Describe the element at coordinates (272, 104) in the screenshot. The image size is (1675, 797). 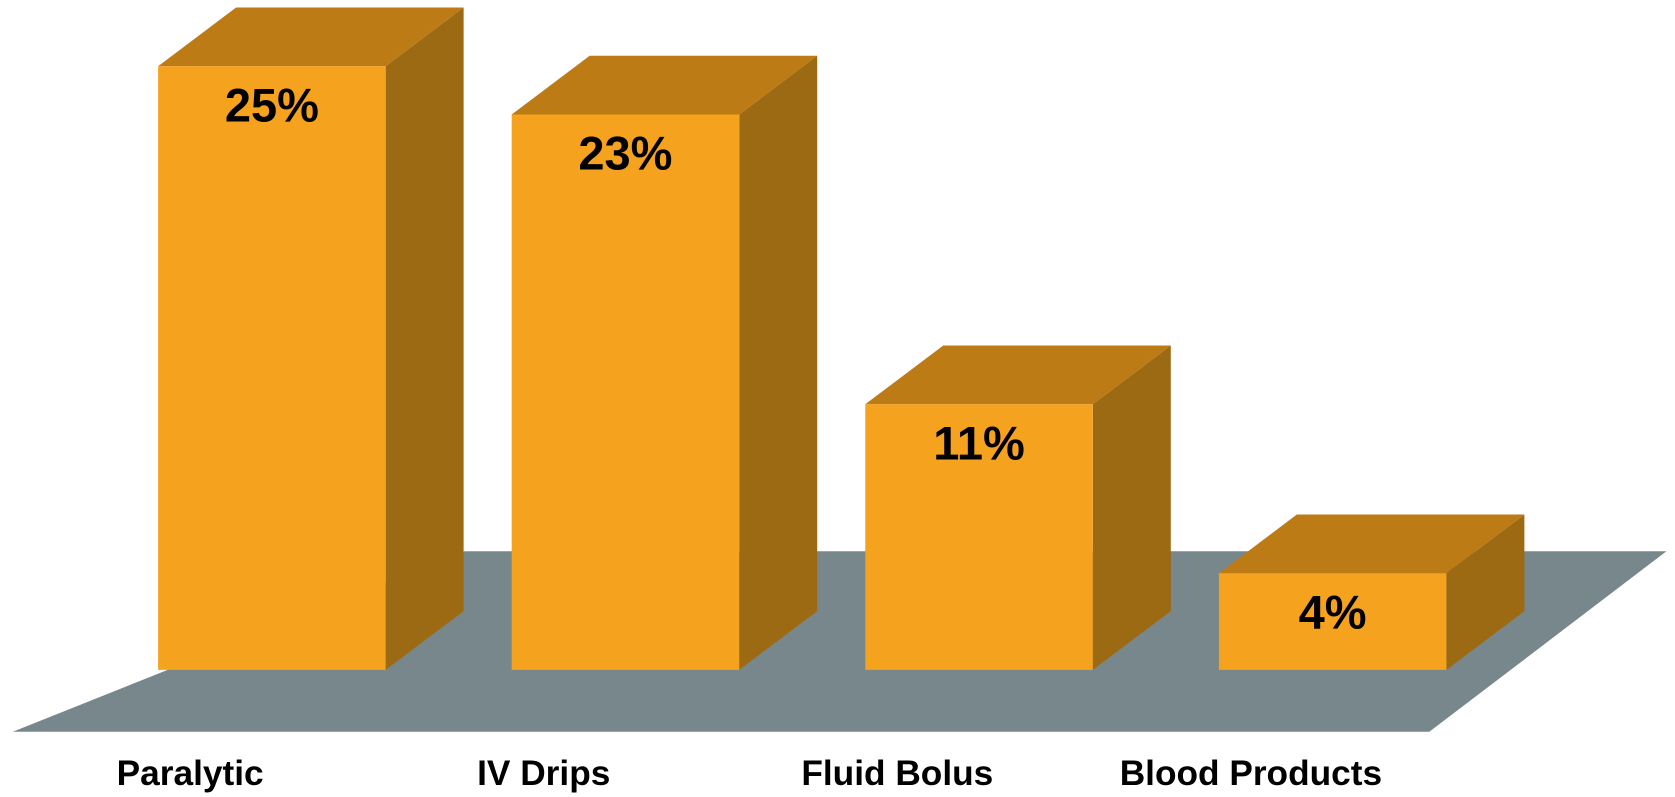
I see `value-label: 25%` at that location.